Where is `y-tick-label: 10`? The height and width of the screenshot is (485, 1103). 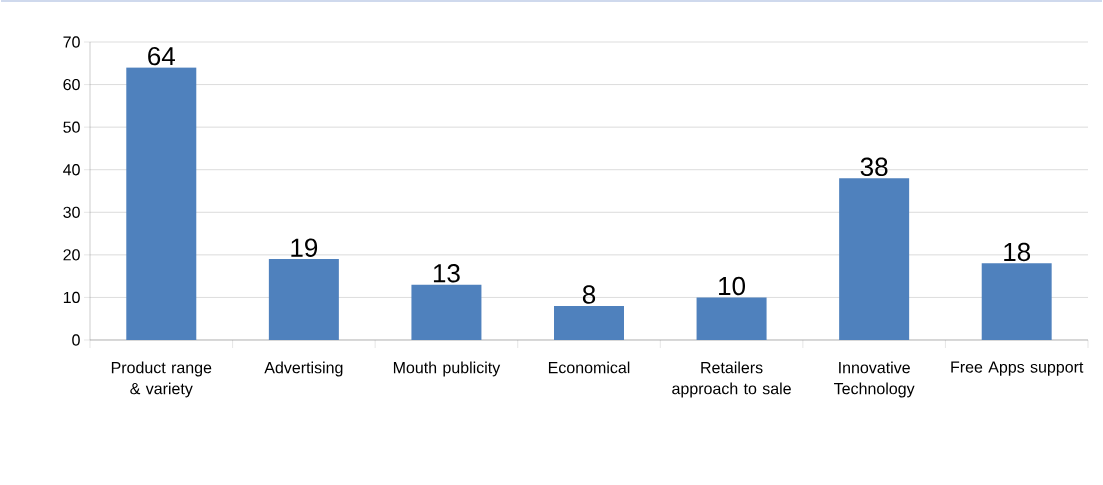
y-tick-label: 10 is located at coordinates (71, 297).